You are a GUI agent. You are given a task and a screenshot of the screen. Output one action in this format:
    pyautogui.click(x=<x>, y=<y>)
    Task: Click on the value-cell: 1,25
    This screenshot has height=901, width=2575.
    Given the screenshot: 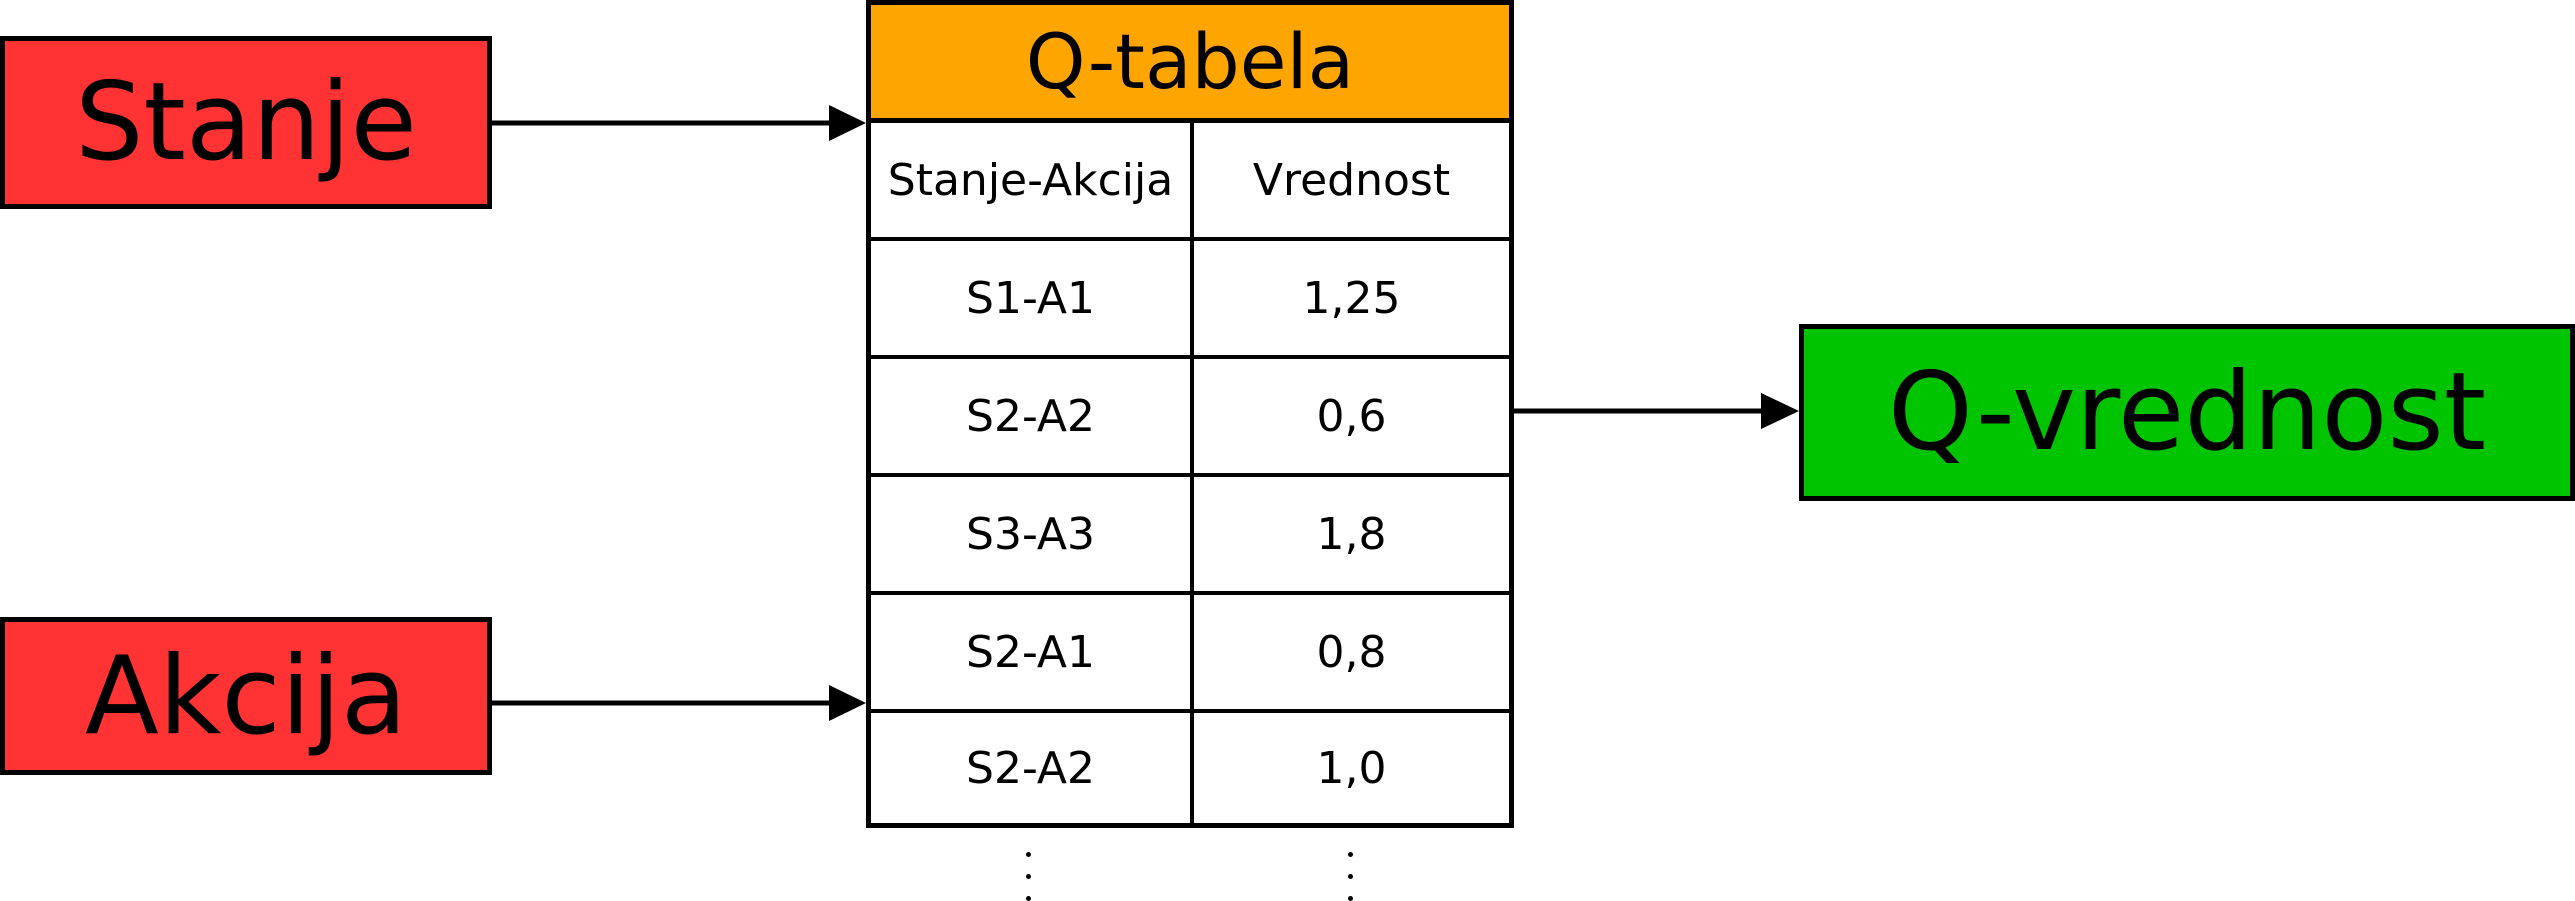 What is the action you would take?
    pyautogui.click(x=1349, y=298)
    